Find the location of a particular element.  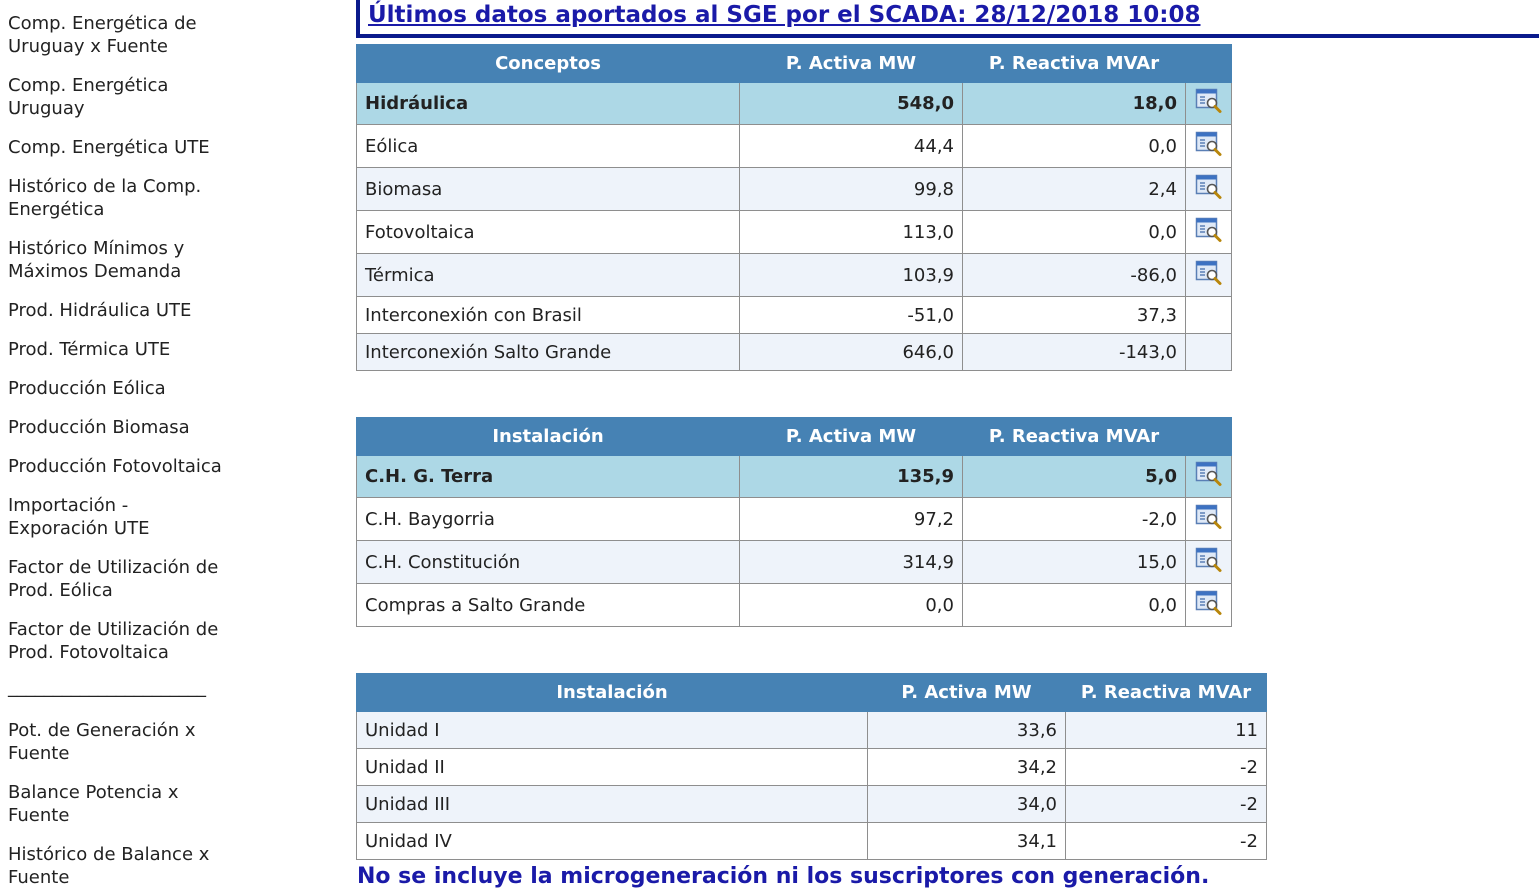

table-row: Unidad I 33,6 11 is located at coordinates (811, 730).